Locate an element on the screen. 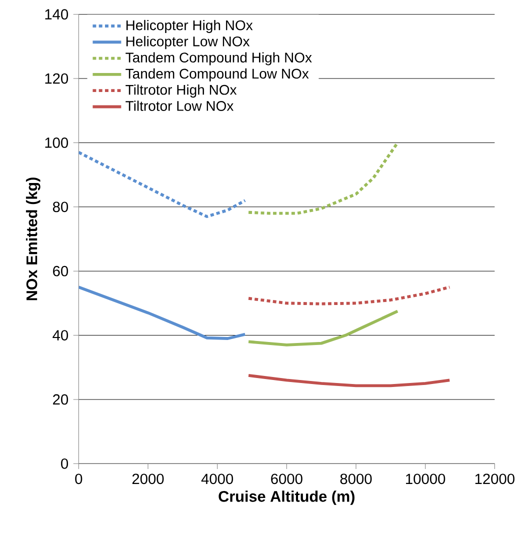 The width and height of the screenshot is (523, 533). legend-label: Helicopter High NOx is located at coordinates (189, 26).